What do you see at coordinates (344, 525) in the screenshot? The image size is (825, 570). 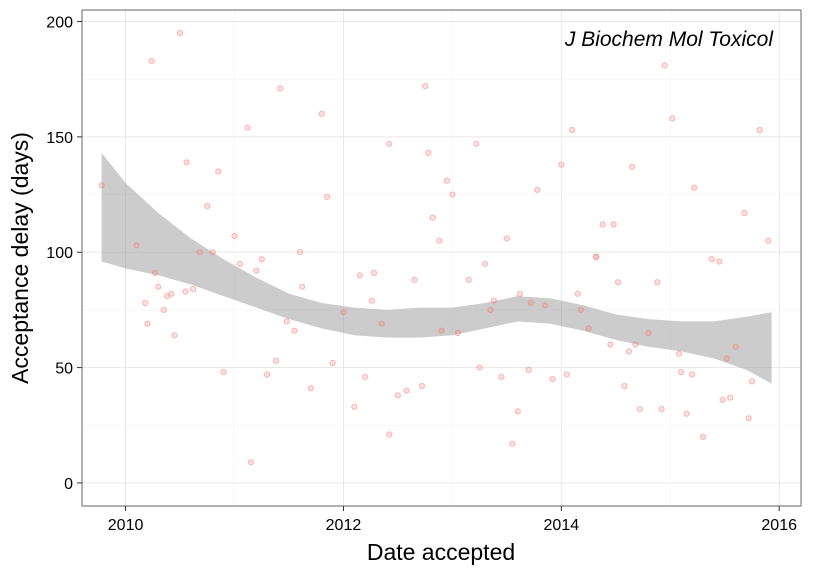 I see `x-tick-label: 2012` at bounding box center [344, 525].